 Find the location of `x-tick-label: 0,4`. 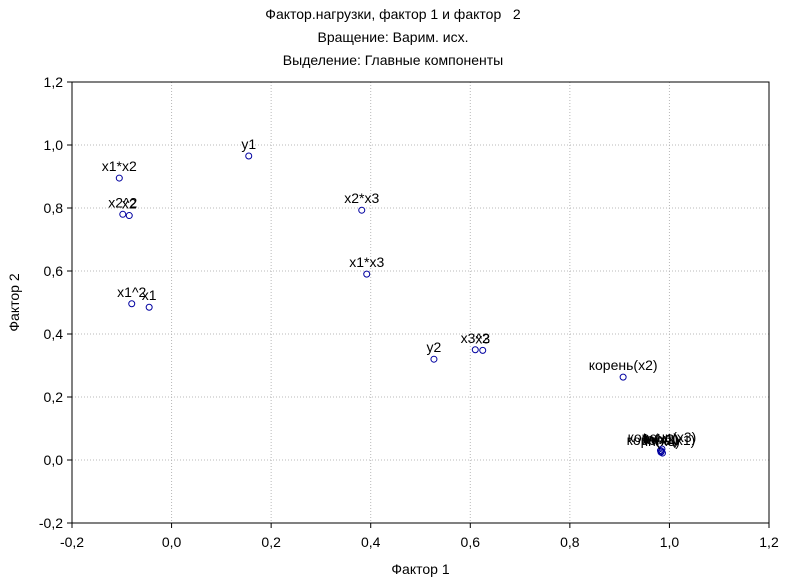

x-tick-label: 0,4 is located at coordinates (371, 542).